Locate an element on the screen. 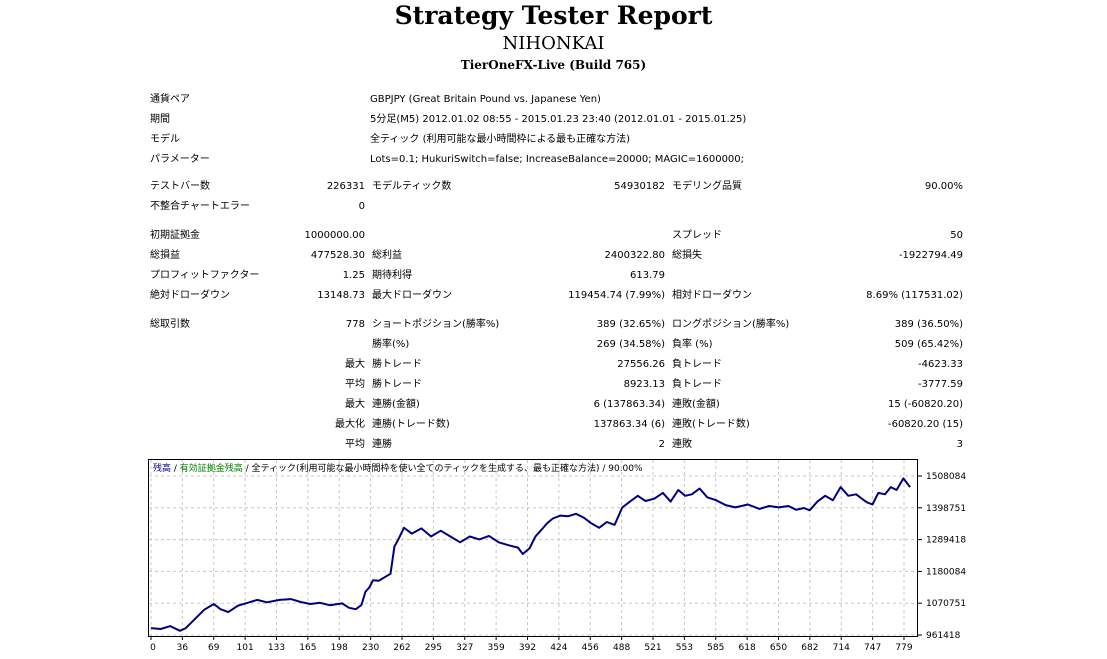  deposit-value: 1000000.00 is located at coordinates (334, 235).